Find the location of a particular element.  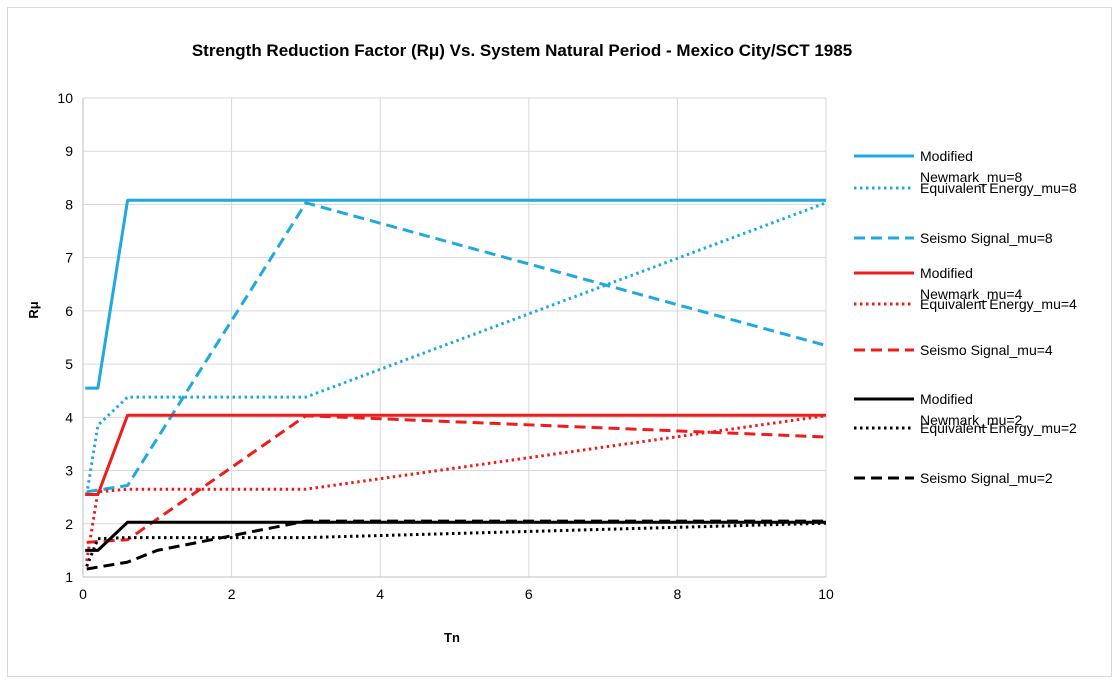

legend-label: Equivalent Energy_mu=4 is located at coordinates (998, 304).